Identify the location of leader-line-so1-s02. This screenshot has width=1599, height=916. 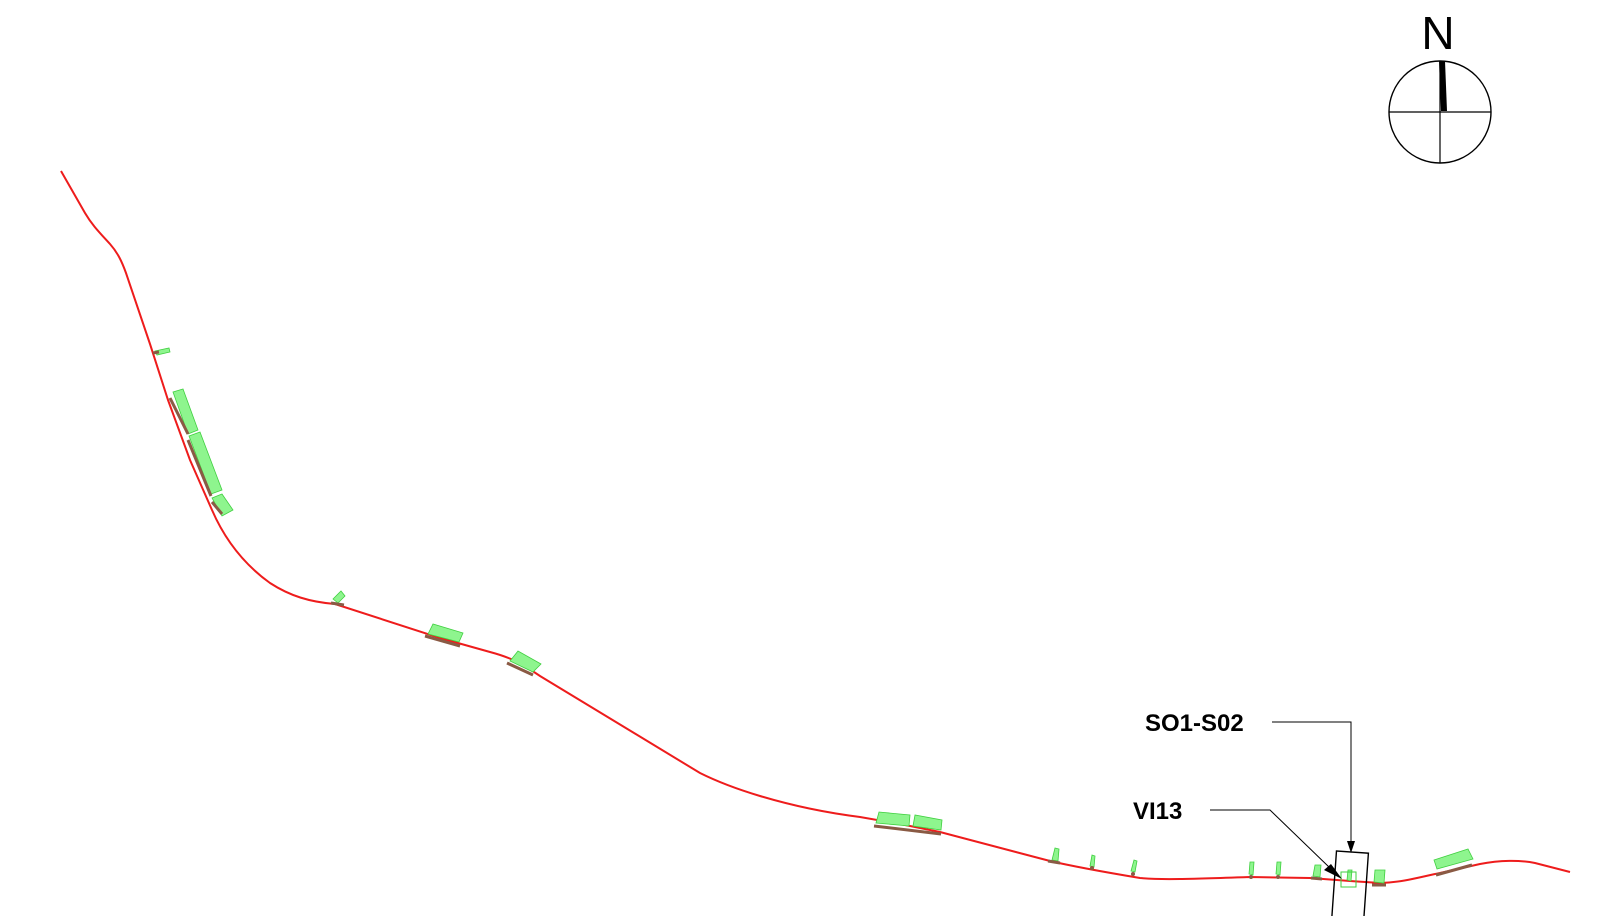
(1312, 781).